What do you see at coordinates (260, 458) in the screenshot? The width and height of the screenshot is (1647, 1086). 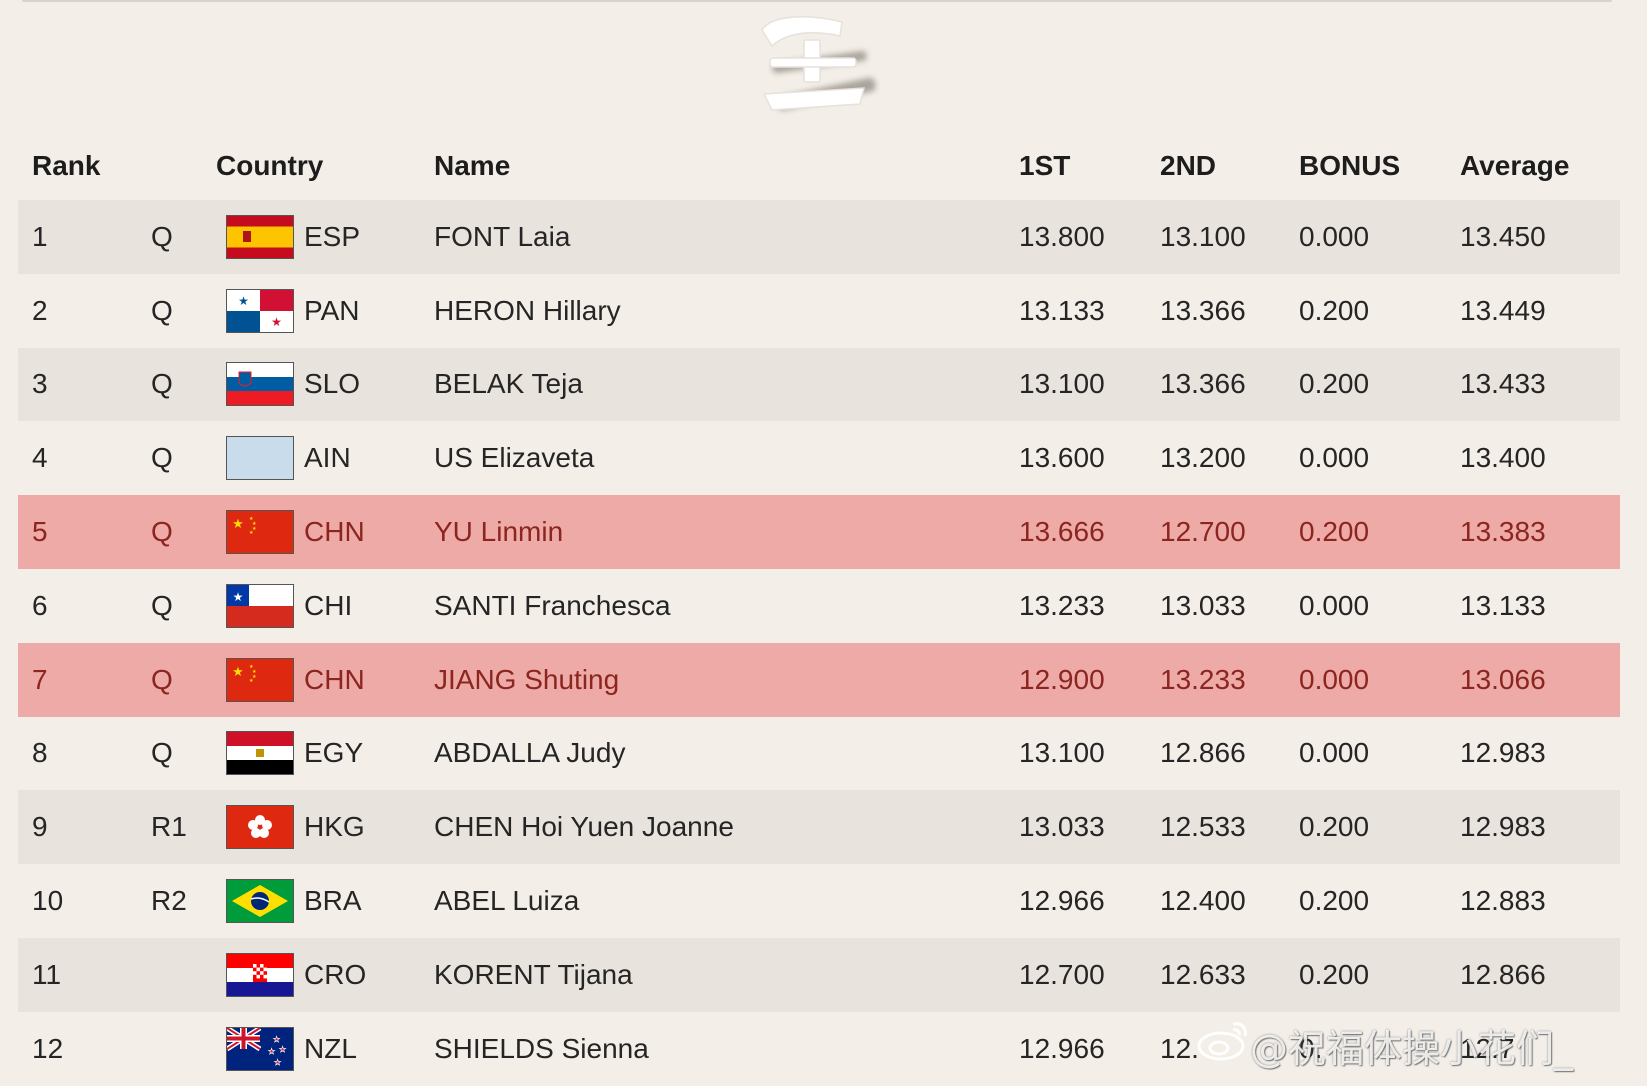 I see `ain-flag-icon` at bounding box center [260, 458].